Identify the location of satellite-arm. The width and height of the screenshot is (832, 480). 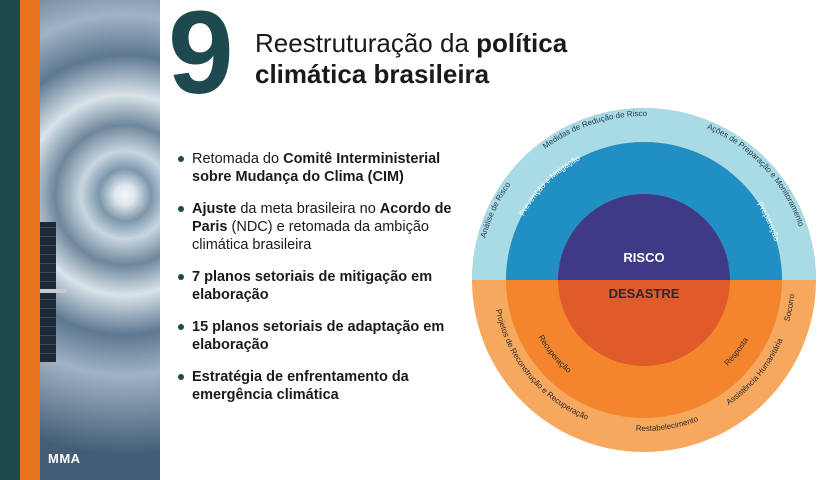
(53, 291).